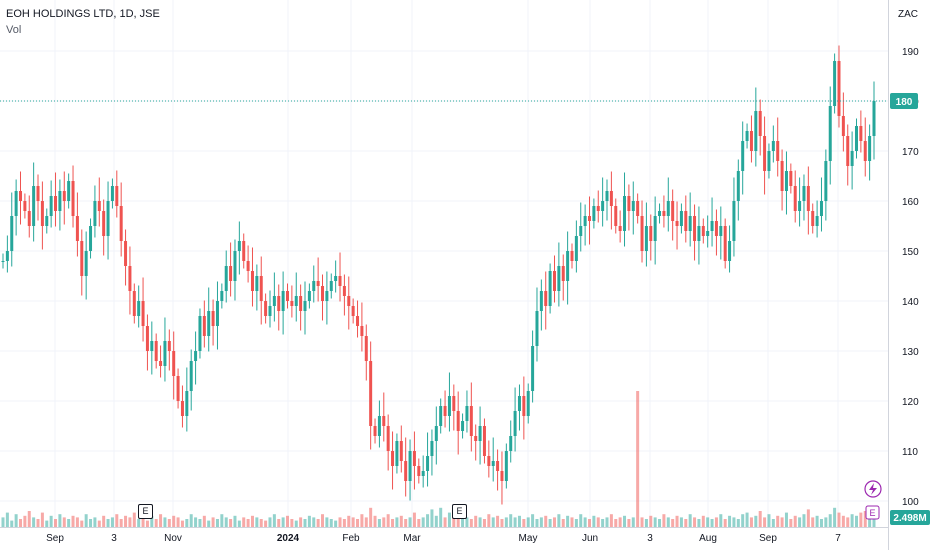 The height and width of the screenshot is (550, 932). What do you see at coordinates (528, 538) in the screenshot?
I see `time-tick-label: May` at bounding box center [528, 538].